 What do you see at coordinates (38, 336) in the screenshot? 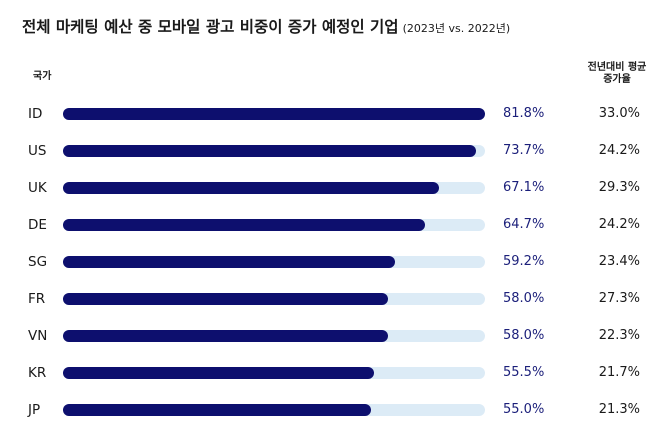
I see `country-label: VN` at bounding box center [38, 336].